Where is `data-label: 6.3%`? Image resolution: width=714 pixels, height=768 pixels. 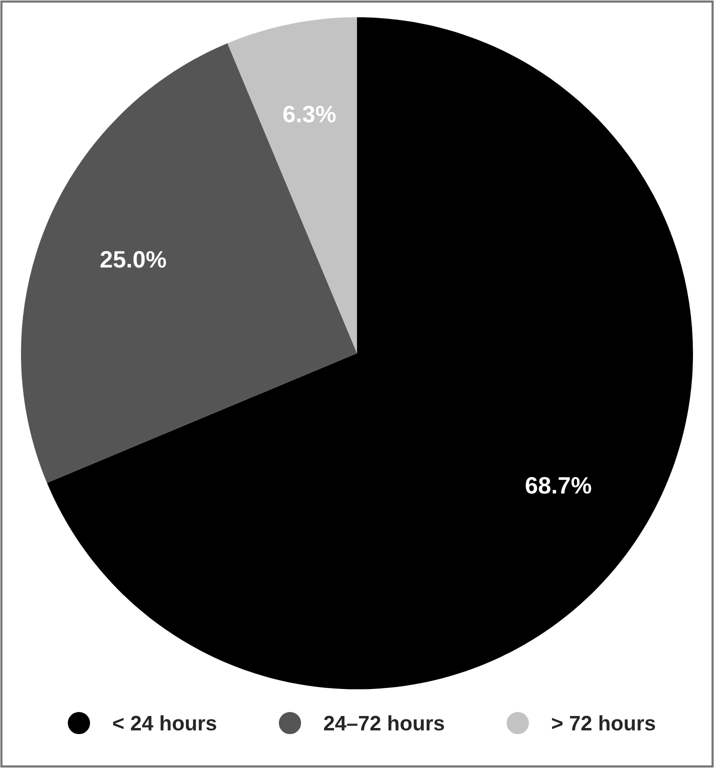
data-label: 6.3% is located at coordinates (309, 114).